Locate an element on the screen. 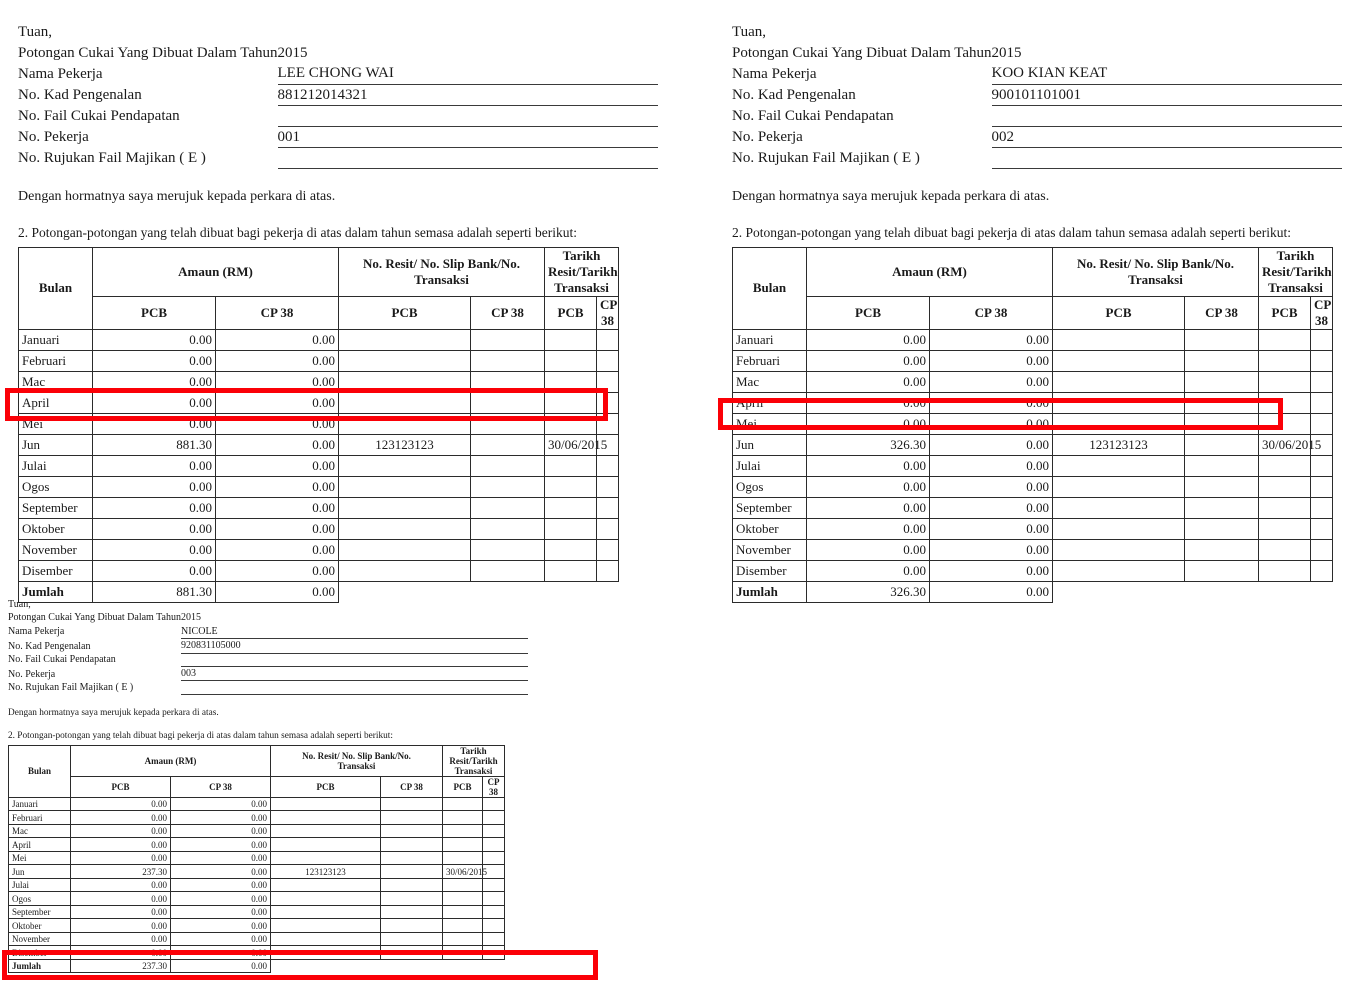 This screenshot has width=1348, height=999. header-date-group: Tarikh Resit/Tarikh Transaksi is located at coordinates (1295, 271).